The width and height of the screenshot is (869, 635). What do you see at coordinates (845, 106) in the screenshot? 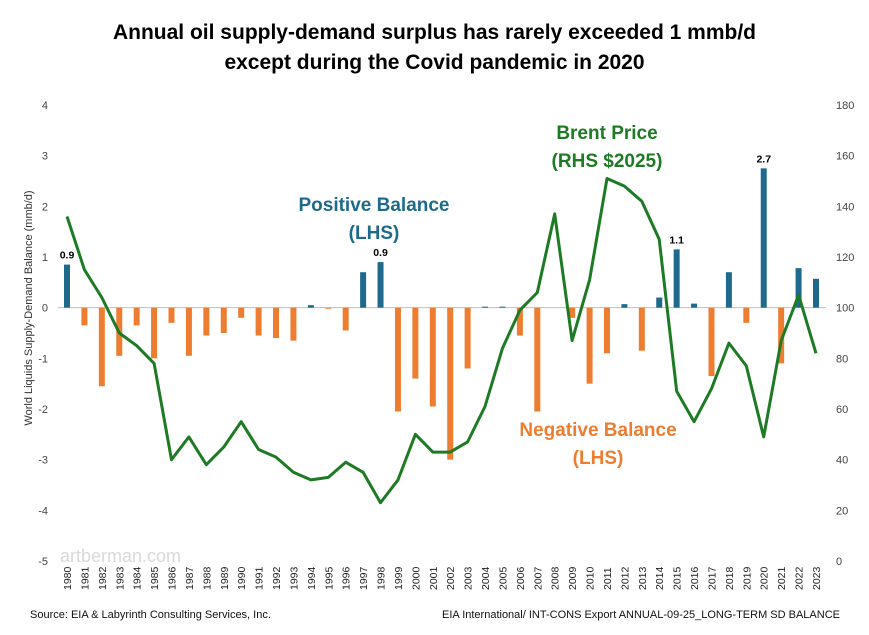
I see `y2-tick-label: 180` at bounding box center [845, 106].